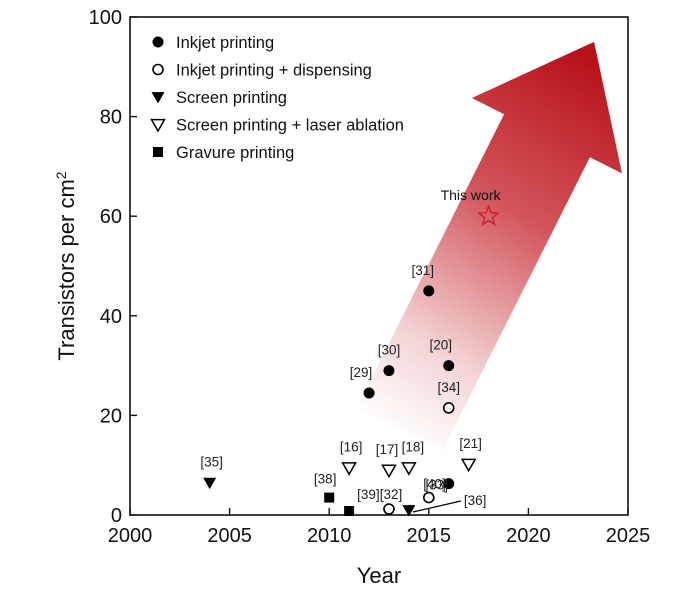 The height and width of the screenshot is (595, 700). I want to click on y-tick-label: 20, so click(111, 416).